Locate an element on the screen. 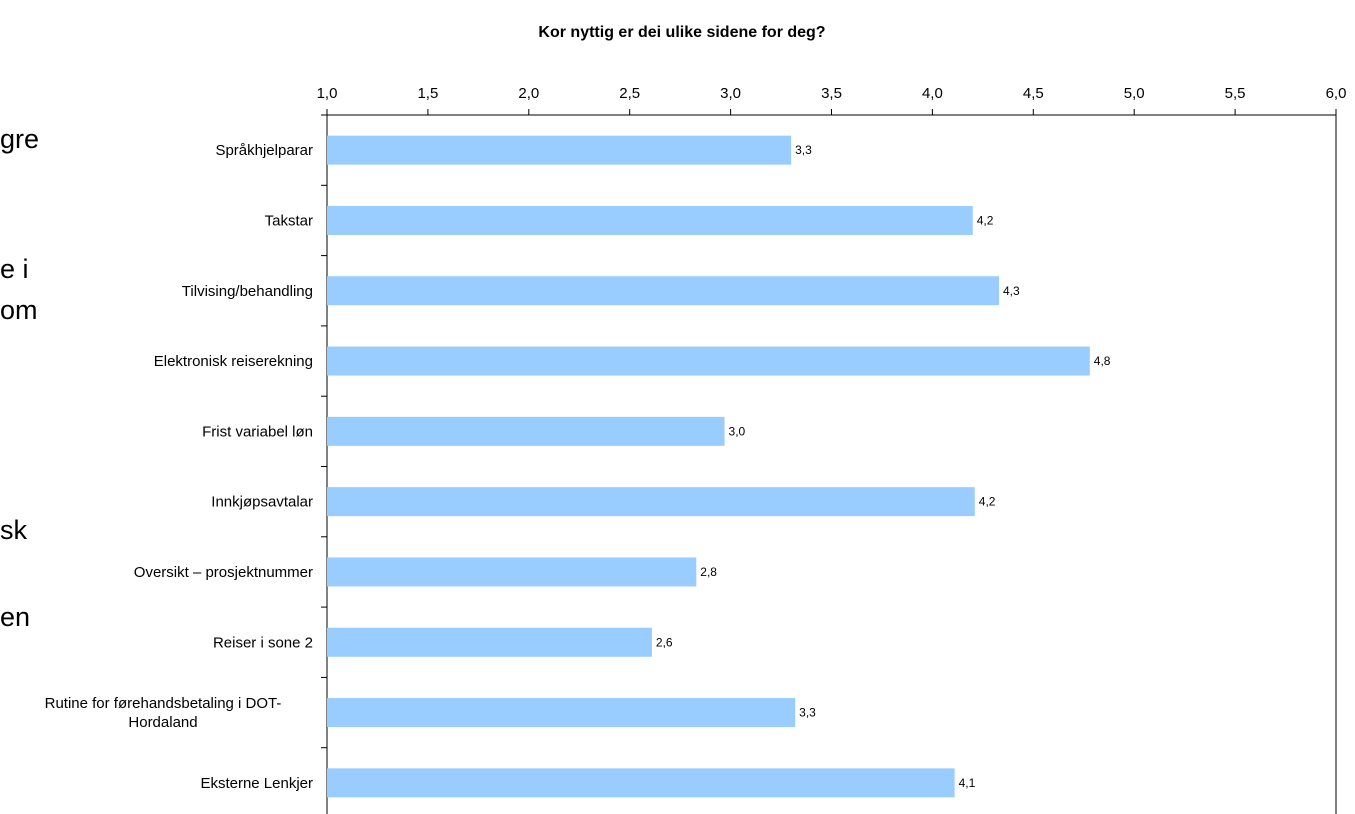 This screenshot has width=1355, height=814. x-tick-label: 5,5 is located at coordinates (1235, 93).